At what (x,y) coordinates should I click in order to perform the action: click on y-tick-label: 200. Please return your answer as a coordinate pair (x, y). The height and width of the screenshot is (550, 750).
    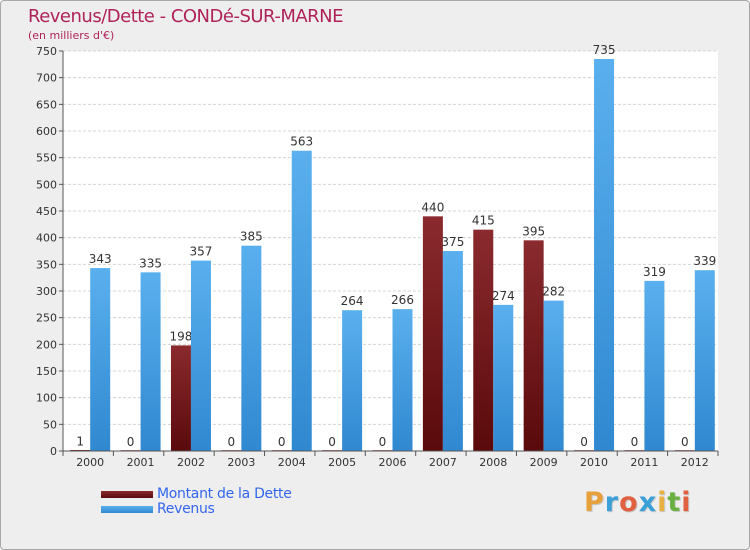
    Looking at the image, I should click on (46, 344).